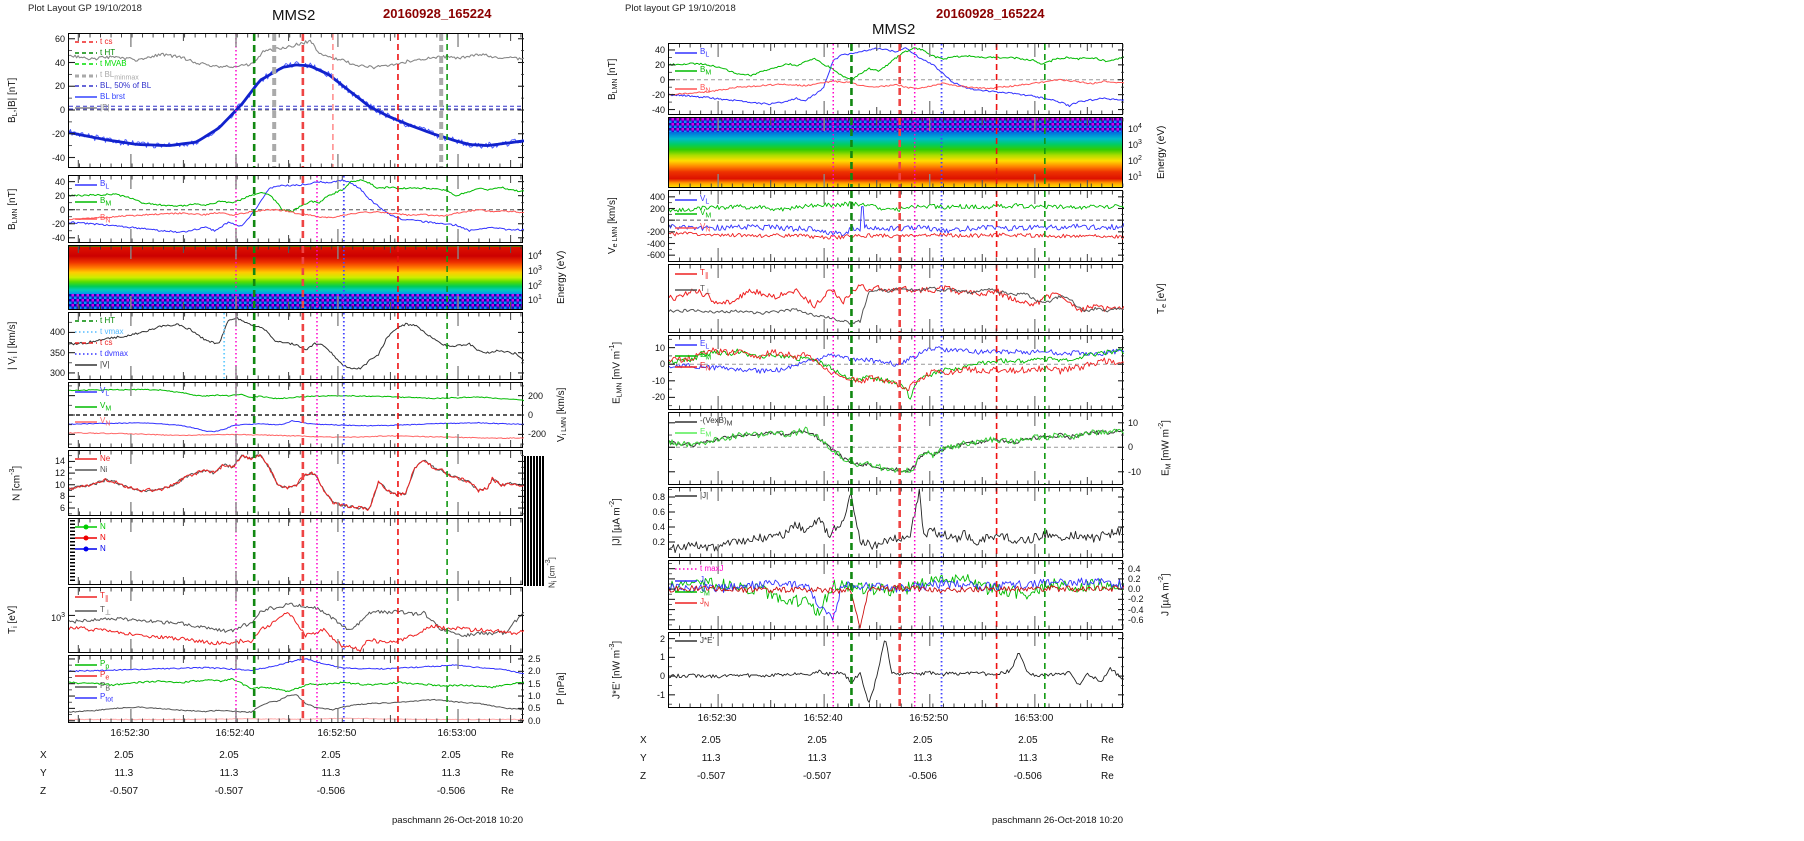 The width and height of the screenshot is (1804, 841). I want to click on series-Vmag, so click(296, 343).